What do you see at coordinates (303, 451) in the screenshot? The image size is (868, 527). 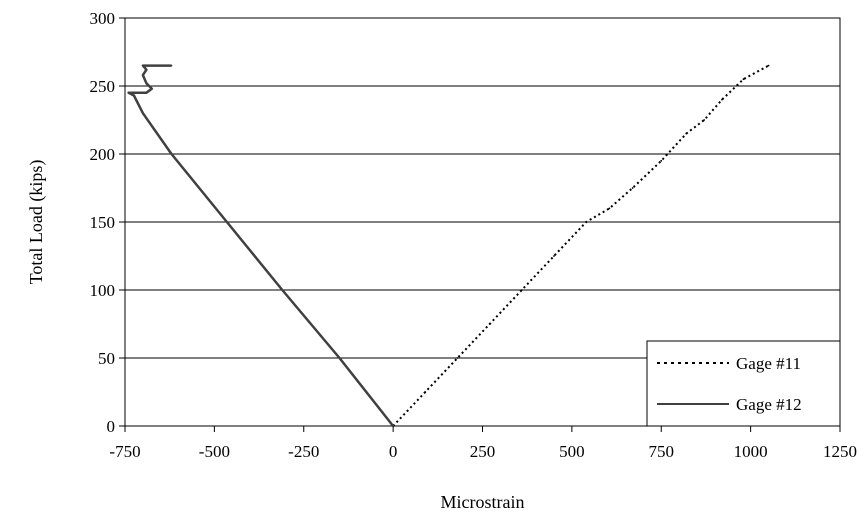 I see `x-tick-label: -250` at bounding box center [303, 451].